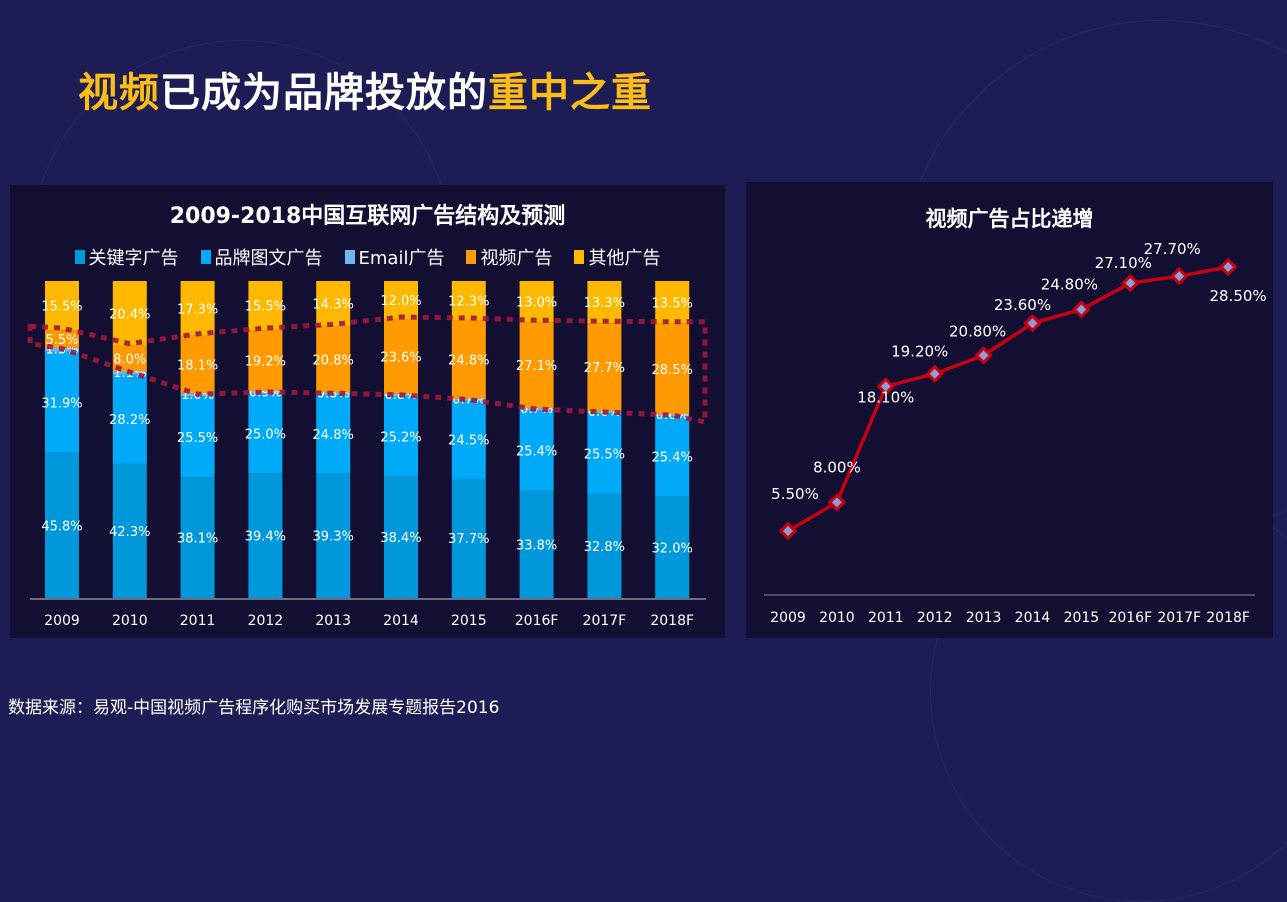 The image size is (1287, 902). Describe the element at coordinates (1008, 399) in the screenshot. I see `series-line` at that location.